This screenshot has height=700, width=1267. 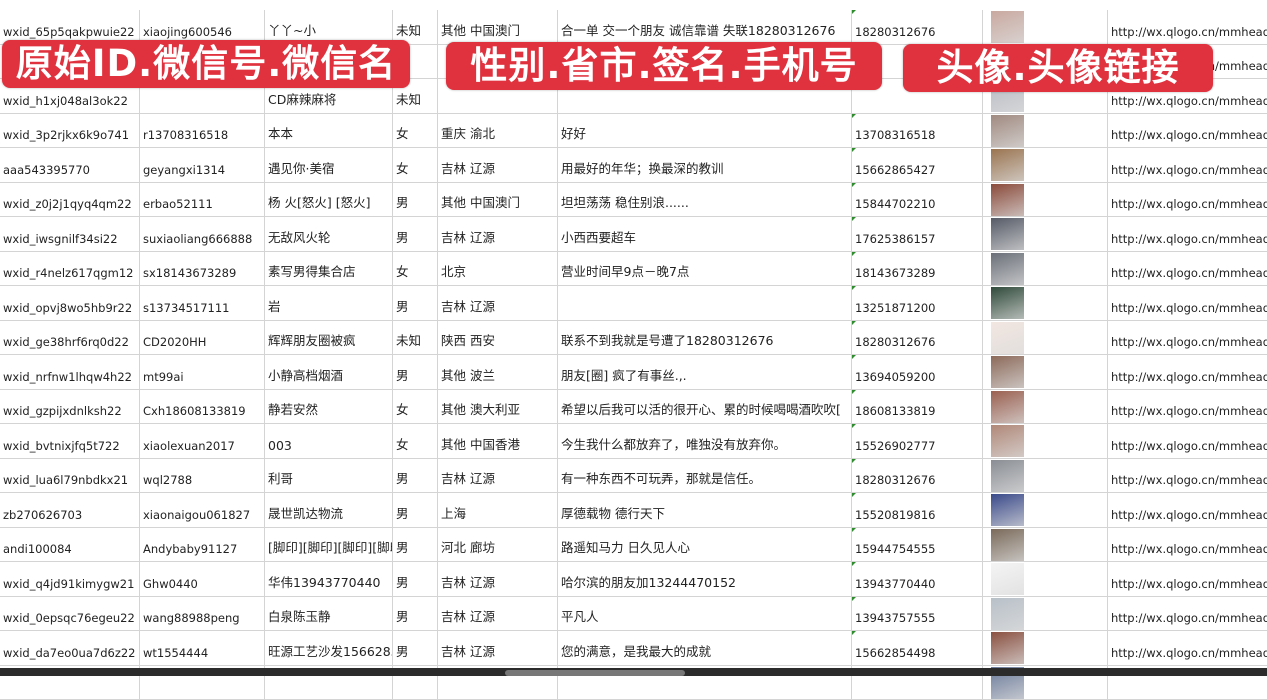 I want to click on cell-name: 白泉陈玉静, so click(x=329, y=614).